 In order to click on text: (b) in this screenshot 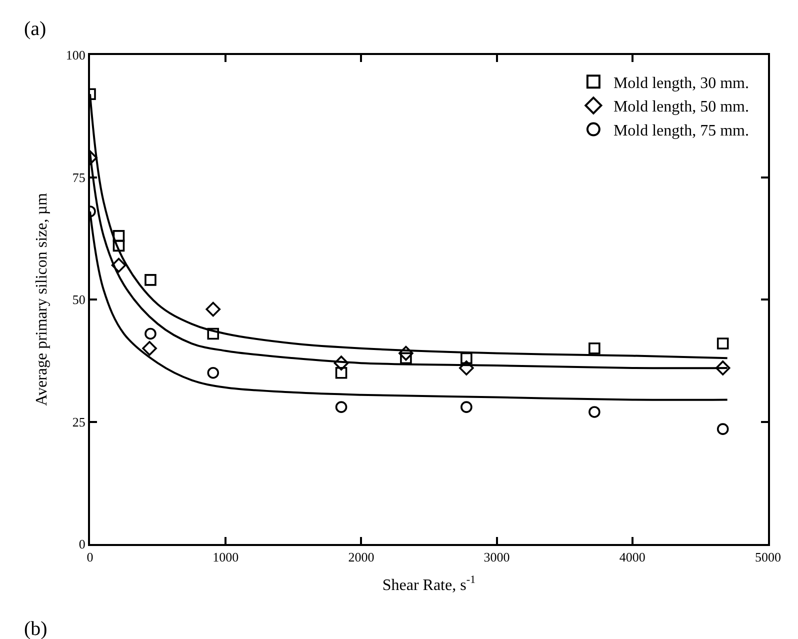, I will do `click(36, 628)`.